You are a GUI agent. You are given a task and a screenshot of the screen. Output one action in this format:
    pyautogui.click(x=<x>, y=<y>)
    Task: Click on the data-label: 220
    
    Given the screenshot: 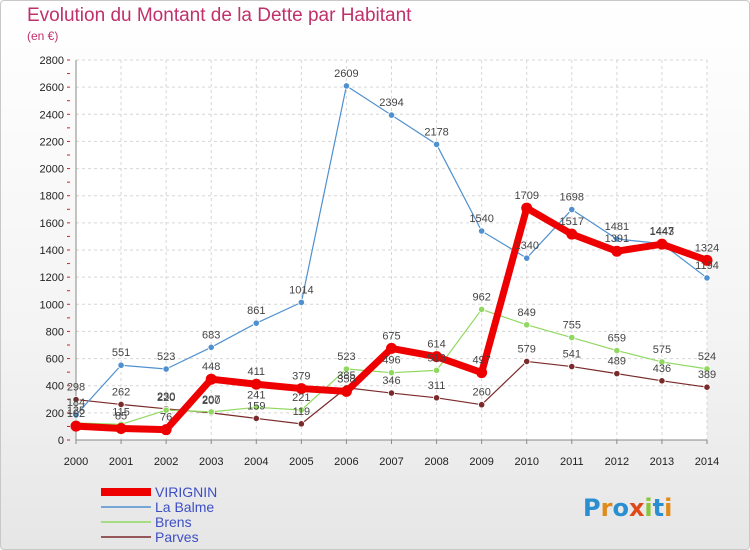 What is the action you would take?
    pyautogui.click(x=166, y=398)
    